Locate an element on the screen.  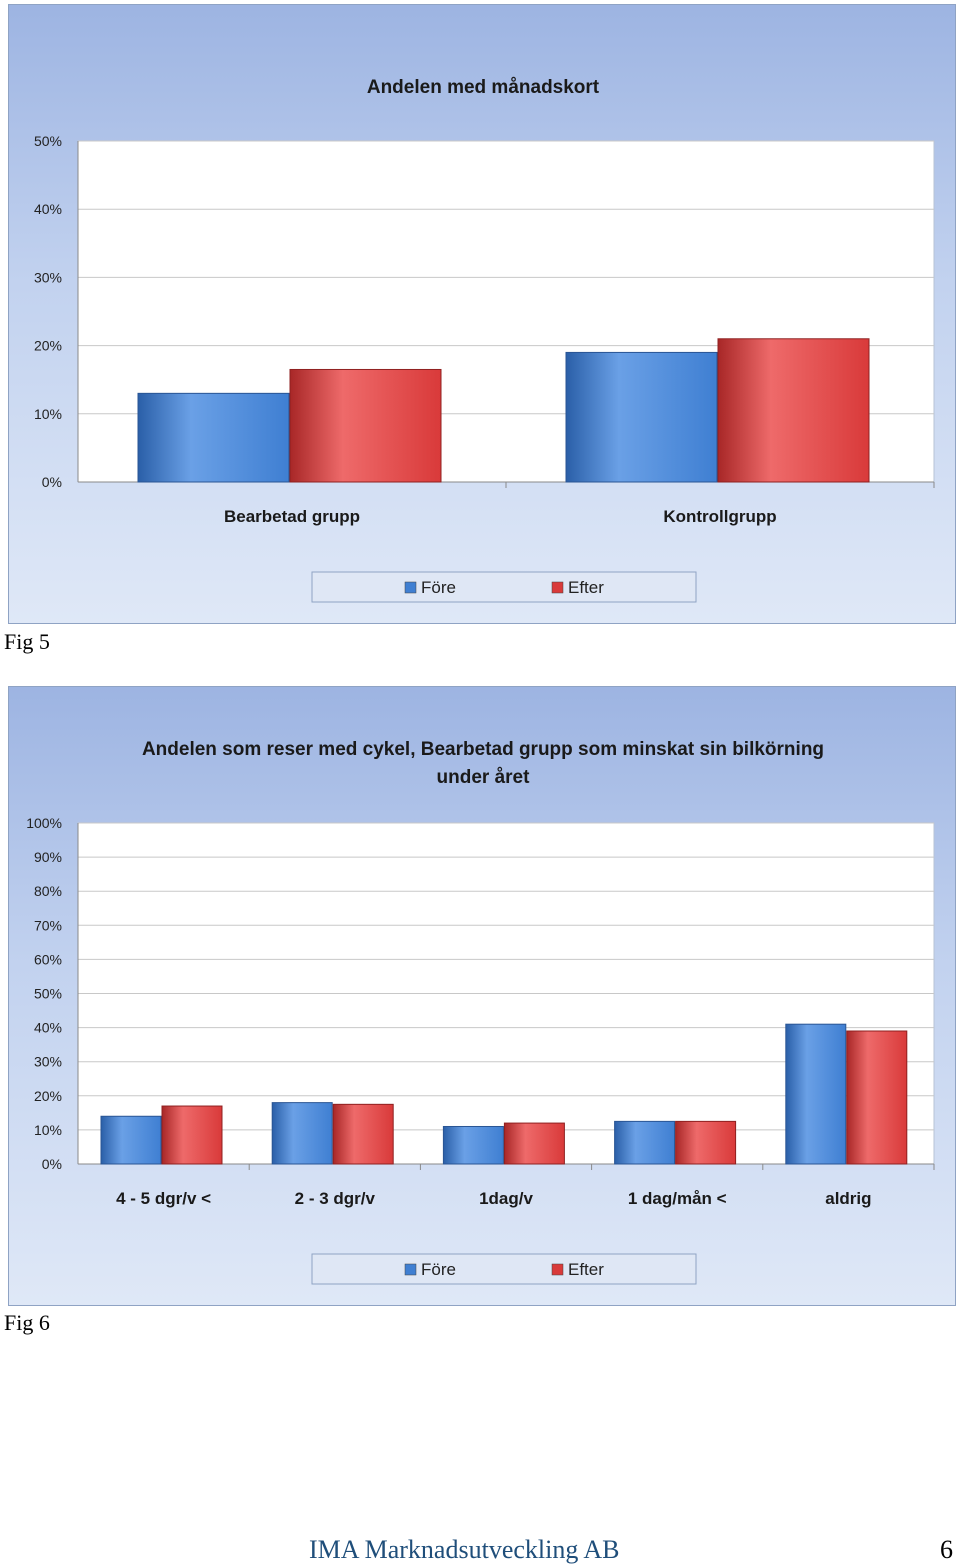
fig5-caption: Fig 5 is located at coordinates (27, 641).